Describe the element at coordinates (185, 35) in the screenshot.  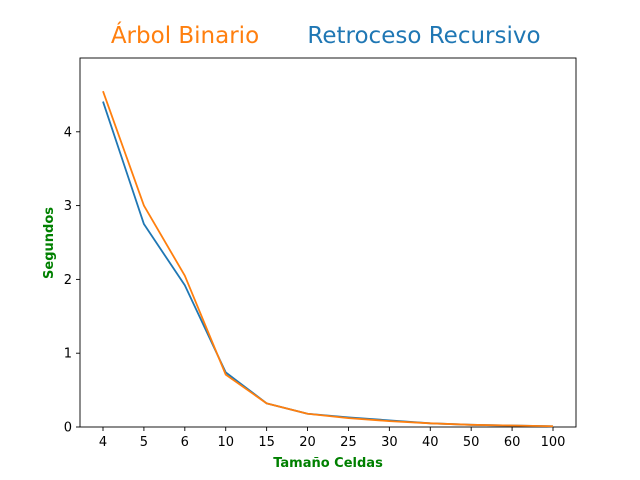
I see `legend-entry-arbol-binario: Árbol Binario` at that location.